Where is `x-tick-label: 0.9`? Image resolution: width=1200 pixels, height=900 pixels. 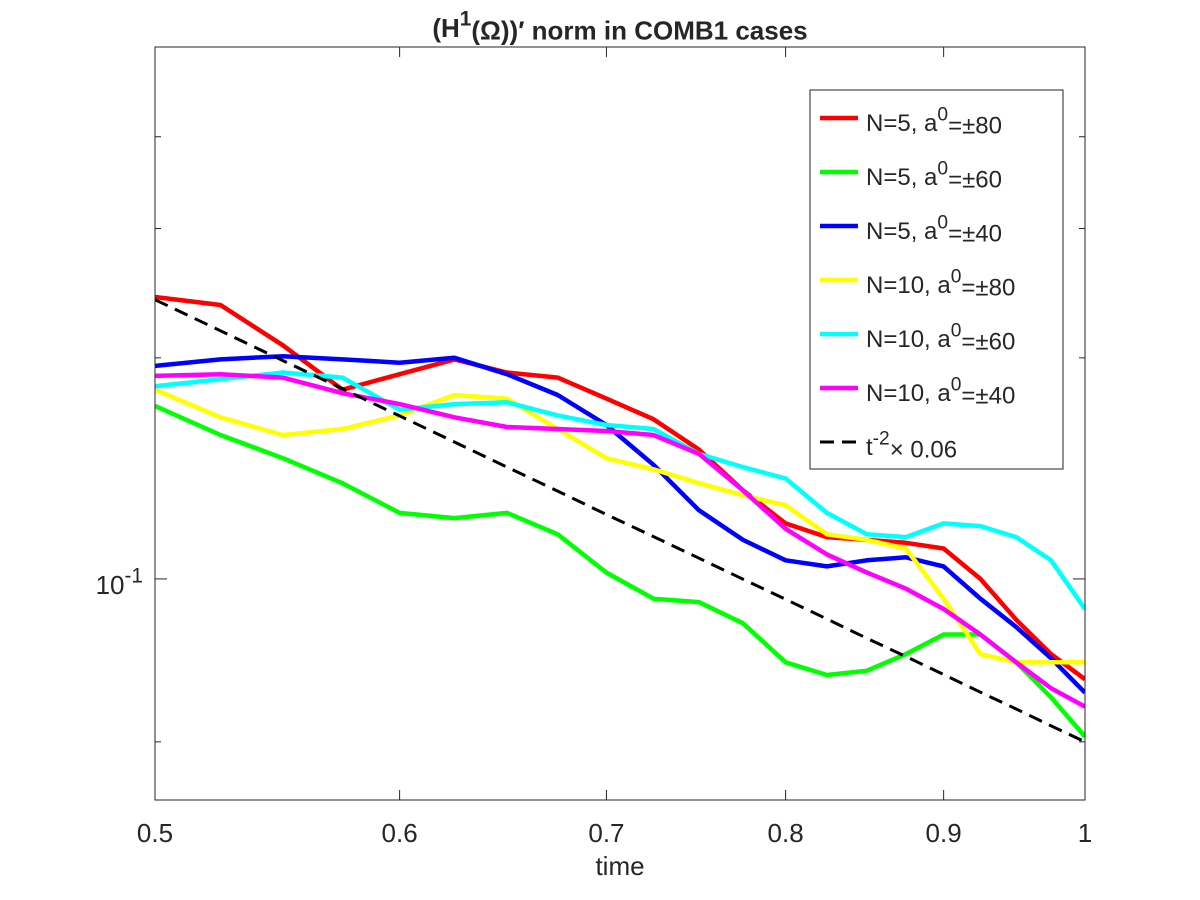 x-tick-label: 0.9 is located at coordinates (944, 833).